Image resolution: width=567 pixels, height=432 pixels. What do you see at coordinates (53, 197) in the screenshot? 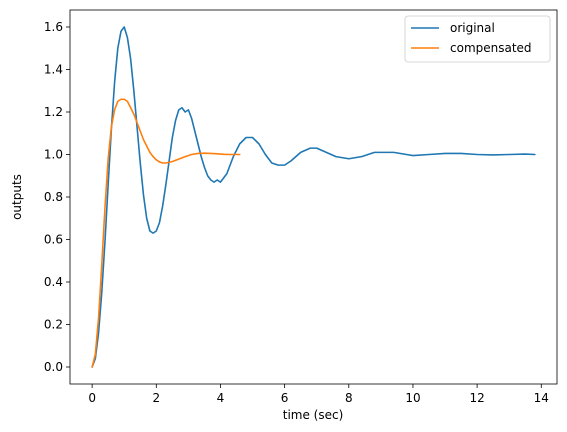
I see `y-tick-label: 0.8` at bounding box center [53, 197].